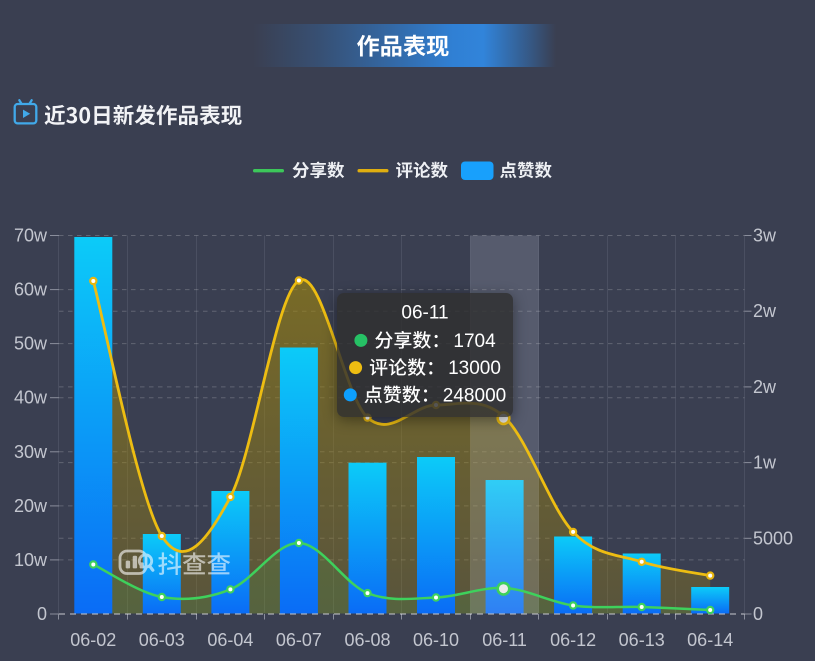  I want to click on svg-text: 70w, so click(31, 236).